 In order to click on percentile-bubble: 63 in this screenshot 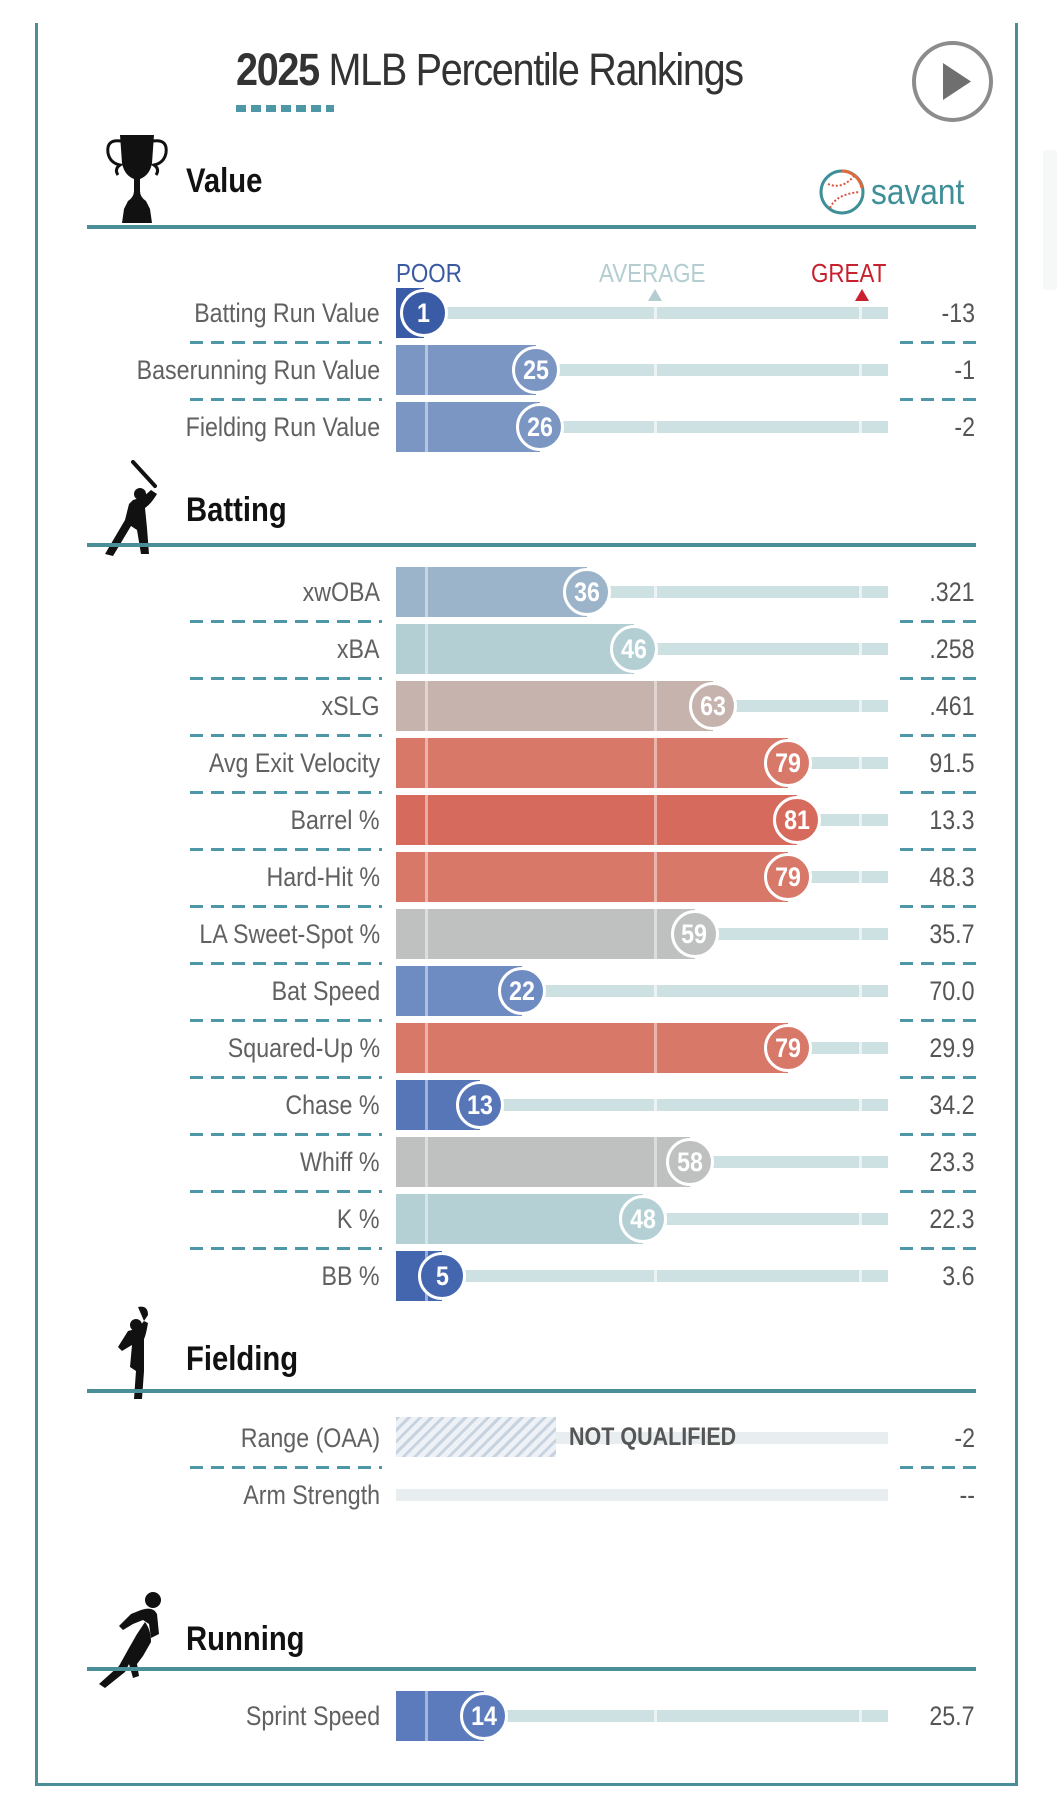, I will do `click(713, 706)`.